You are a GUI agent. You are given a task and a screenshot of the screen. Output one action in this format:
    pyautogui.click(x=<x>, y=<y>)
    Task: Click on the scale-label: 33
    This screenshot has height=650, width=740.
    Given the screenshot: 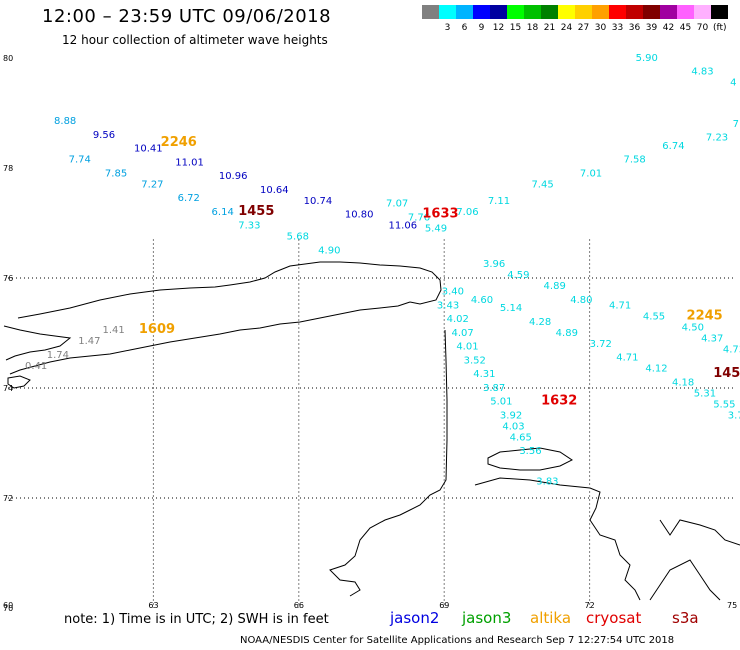 What is the action you would take?
    pyautogui.click(x=617, y=28)
    